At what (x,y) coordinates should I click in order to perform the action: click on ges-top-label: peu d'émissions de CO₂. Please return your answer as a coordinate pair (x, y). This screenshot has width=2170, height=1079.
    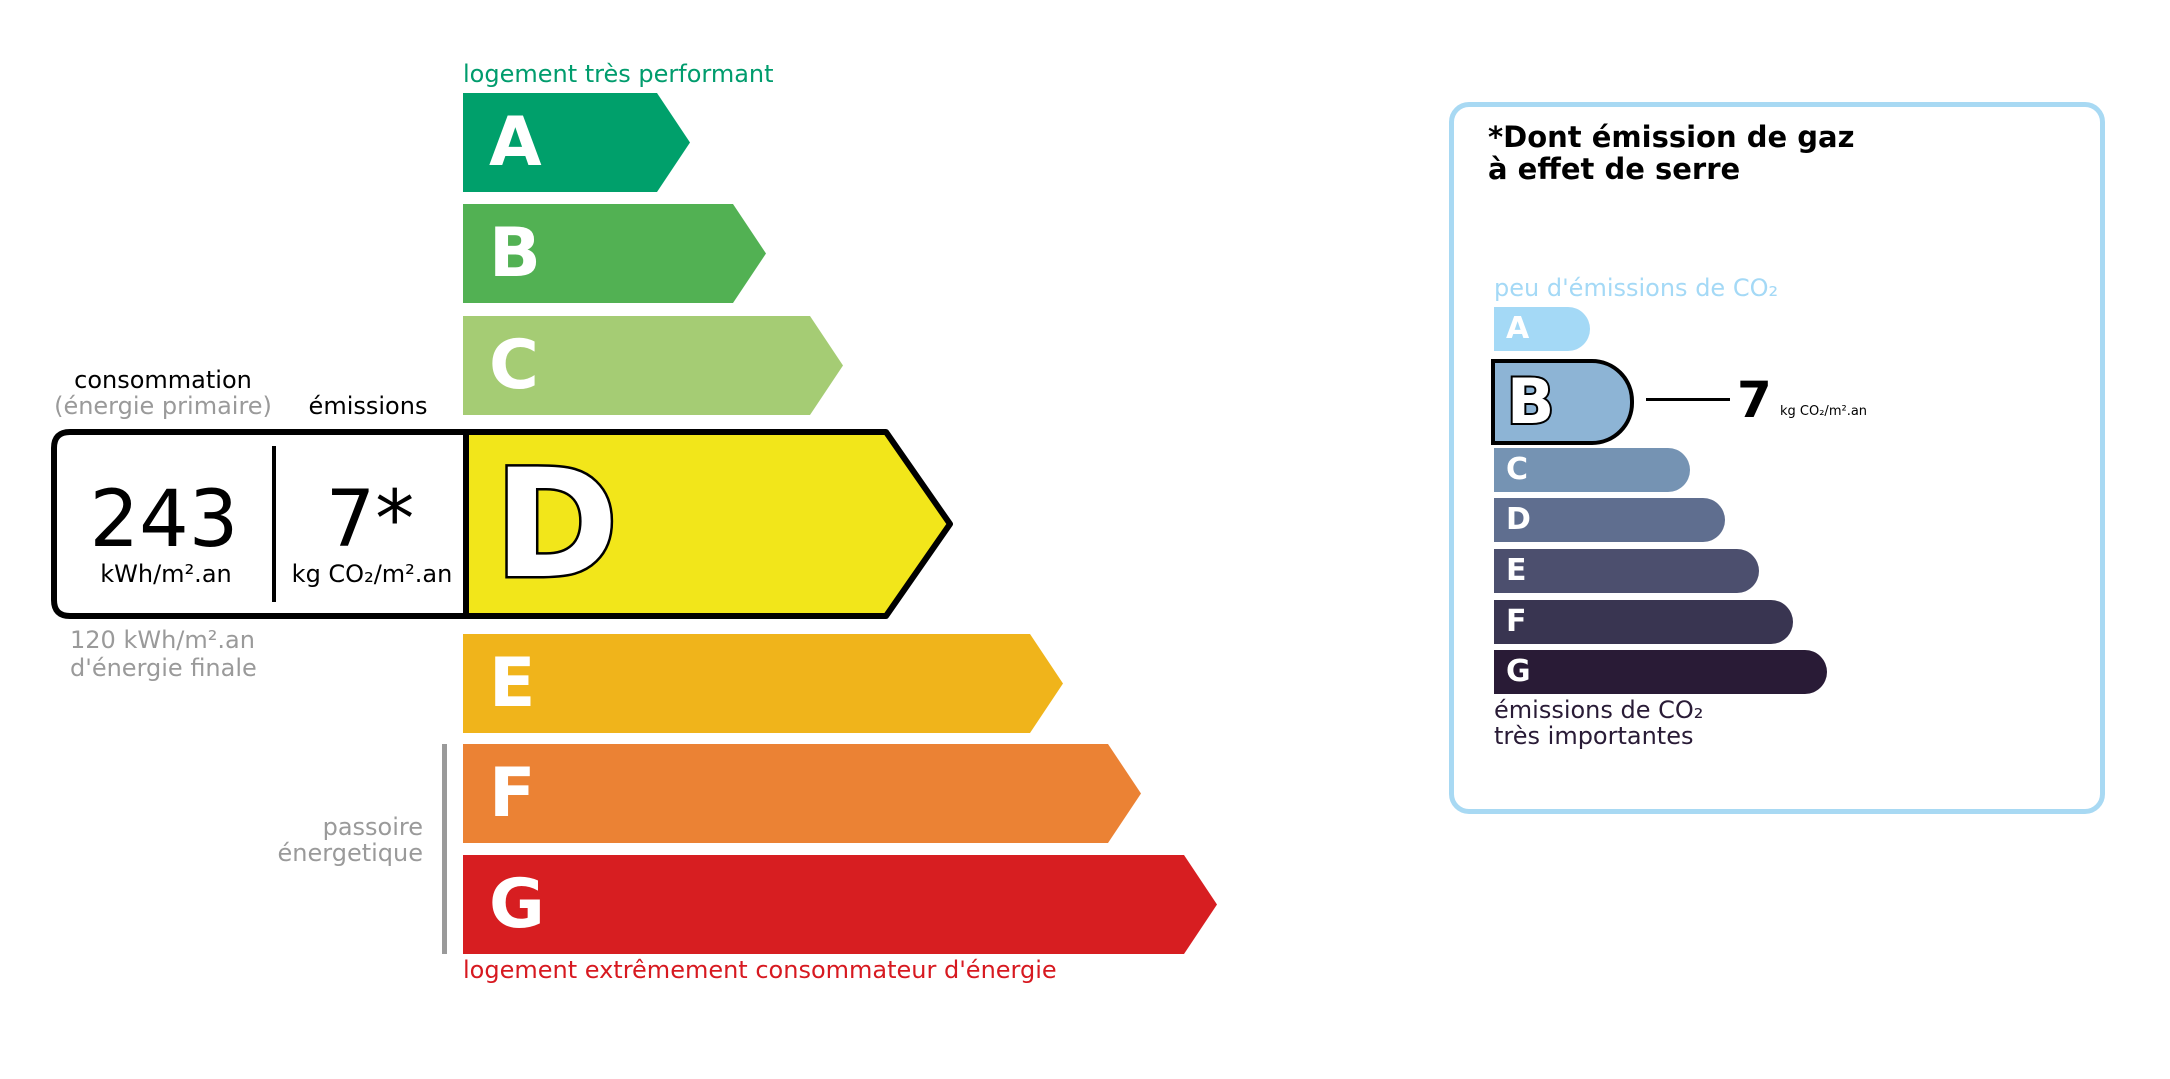
    Looking at the image, I should click on (1636, 288).